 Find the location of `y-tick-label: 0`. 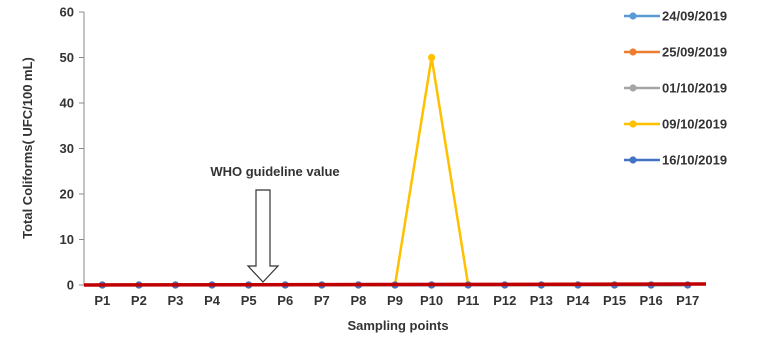

y-tick-label: 0 is located at coordinates (70, 285).